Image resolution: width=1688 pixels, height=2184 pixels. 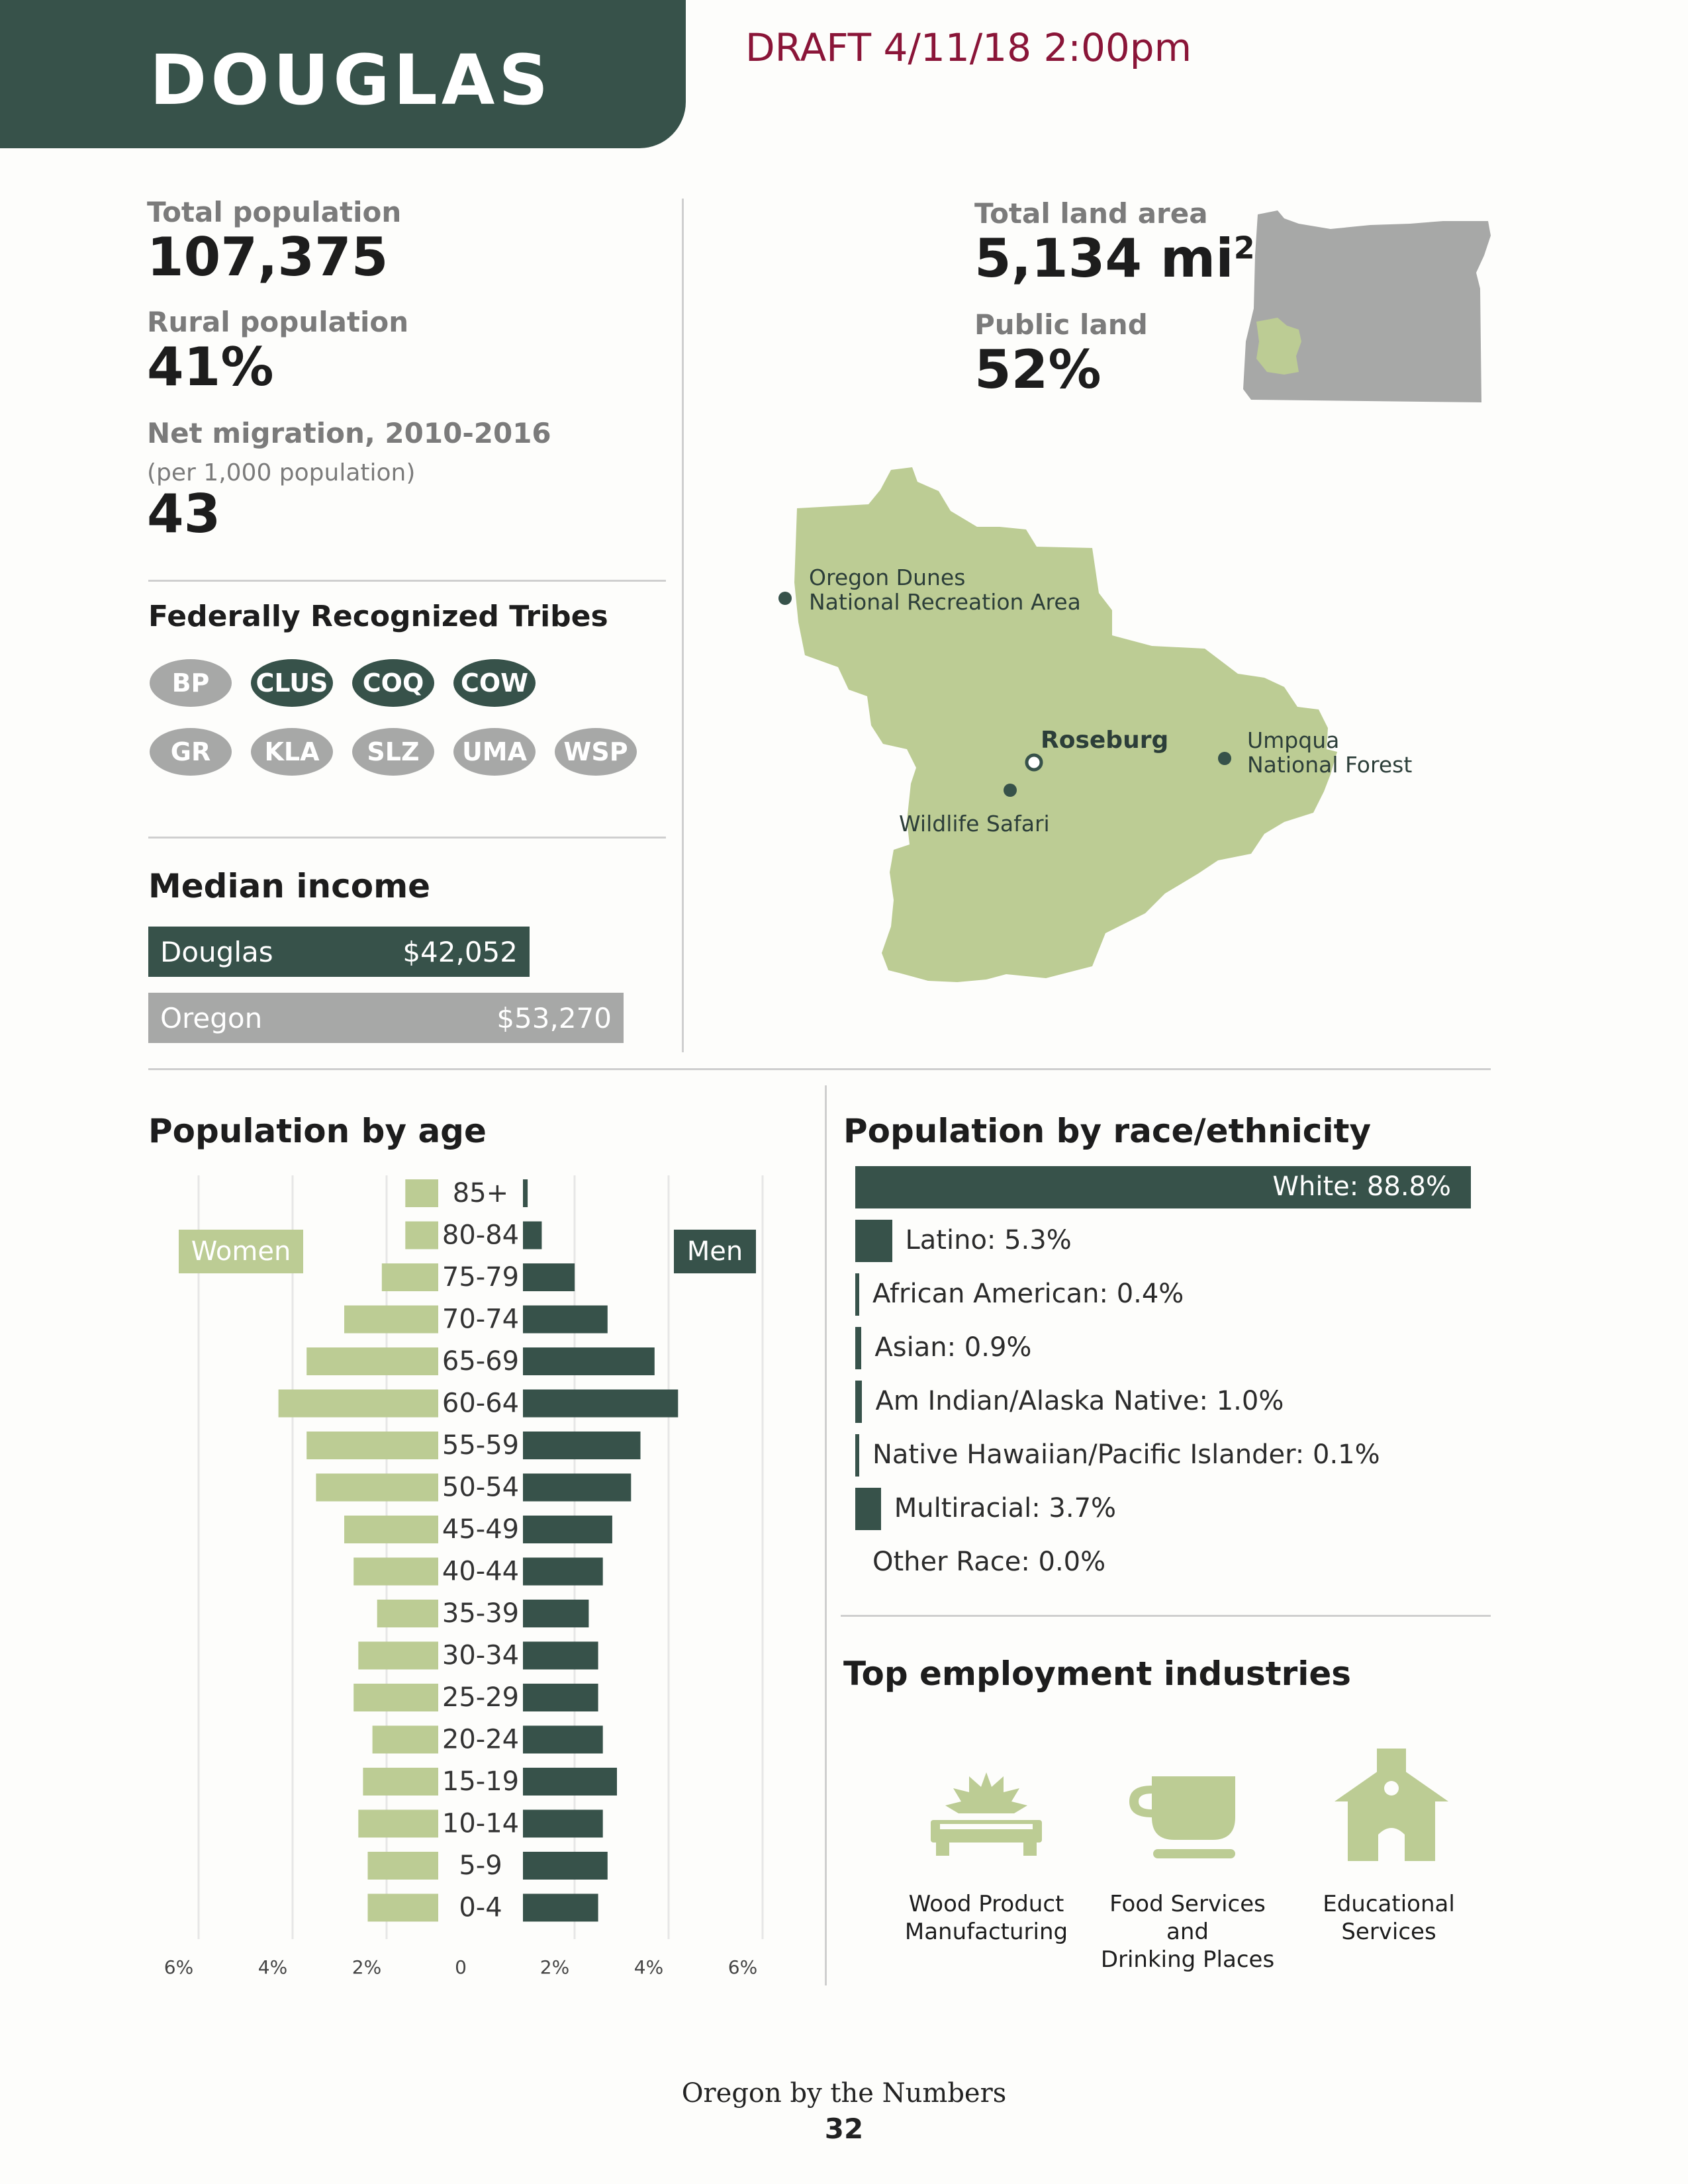 What do you see at coordinates (968, 47) in the screenshot?
I see `draft-stamp: DRAFT 4/11/18 2:00pm` at bounding box center [968, 47].